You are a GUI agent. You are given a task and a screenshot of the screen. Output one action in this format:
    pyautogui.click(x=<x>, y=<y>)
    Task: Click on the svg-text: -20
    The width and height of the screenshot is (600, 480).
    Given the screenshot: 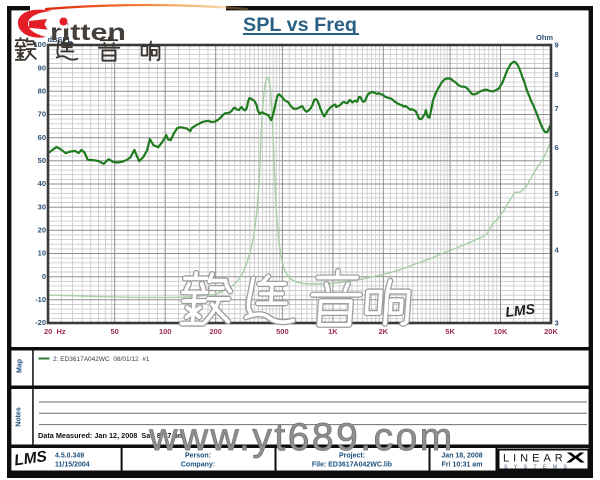 What is the action you would take?
    pyautogui.click(x=40, y=322)
    